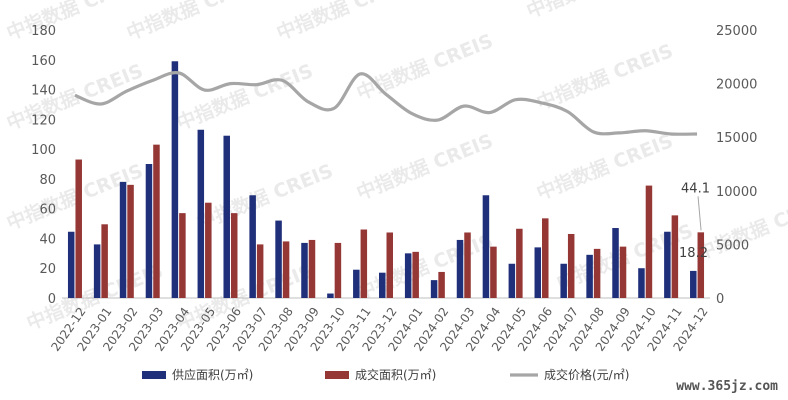 The image size is (788, 400). What do you see at coordinates (699, 213) in the screenshot?
I see `deal-label-leader` at bounding box center [699, 213].